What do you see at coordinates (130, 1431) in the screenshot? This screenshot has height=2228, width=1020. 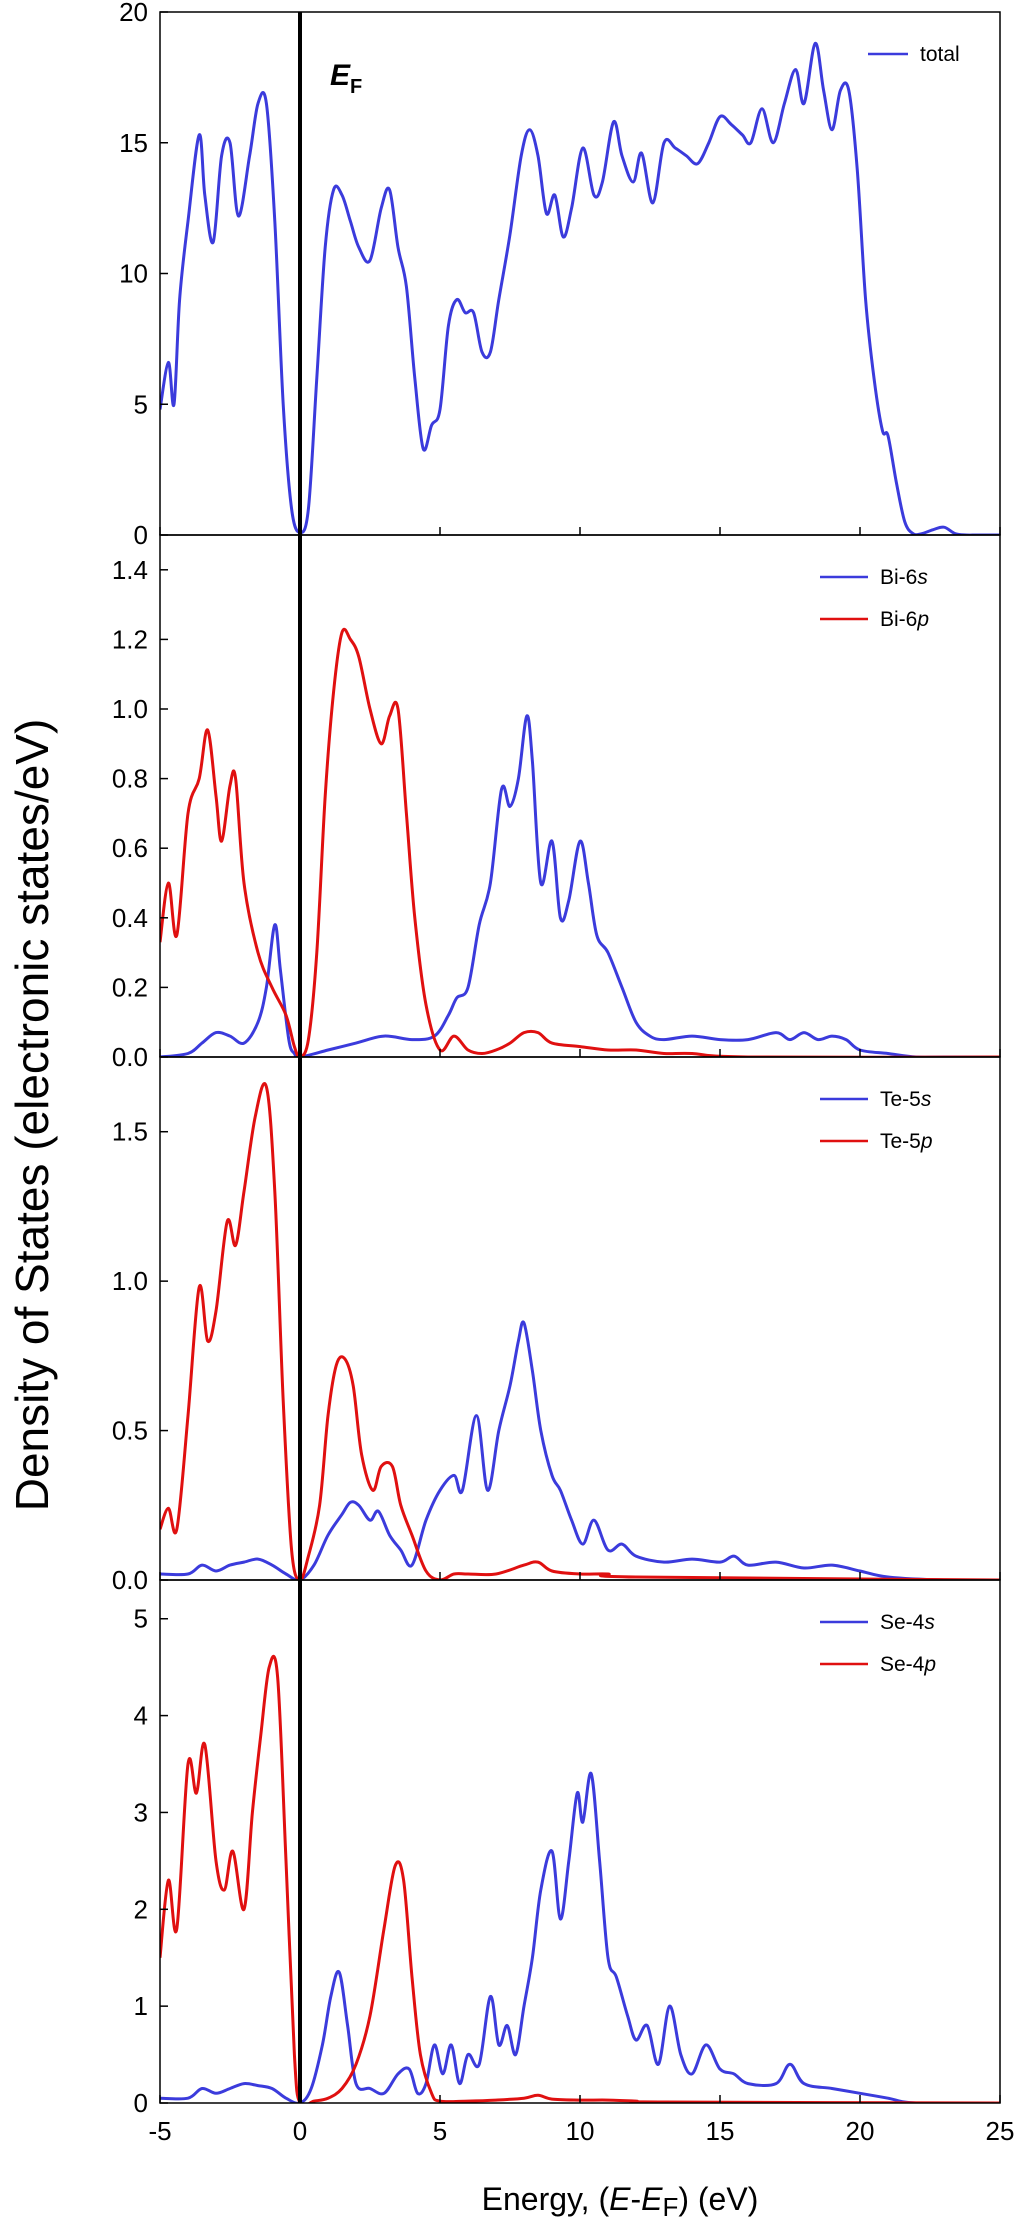 I see `y-tick-label: 0.5` at bounding box center [130, 1431].